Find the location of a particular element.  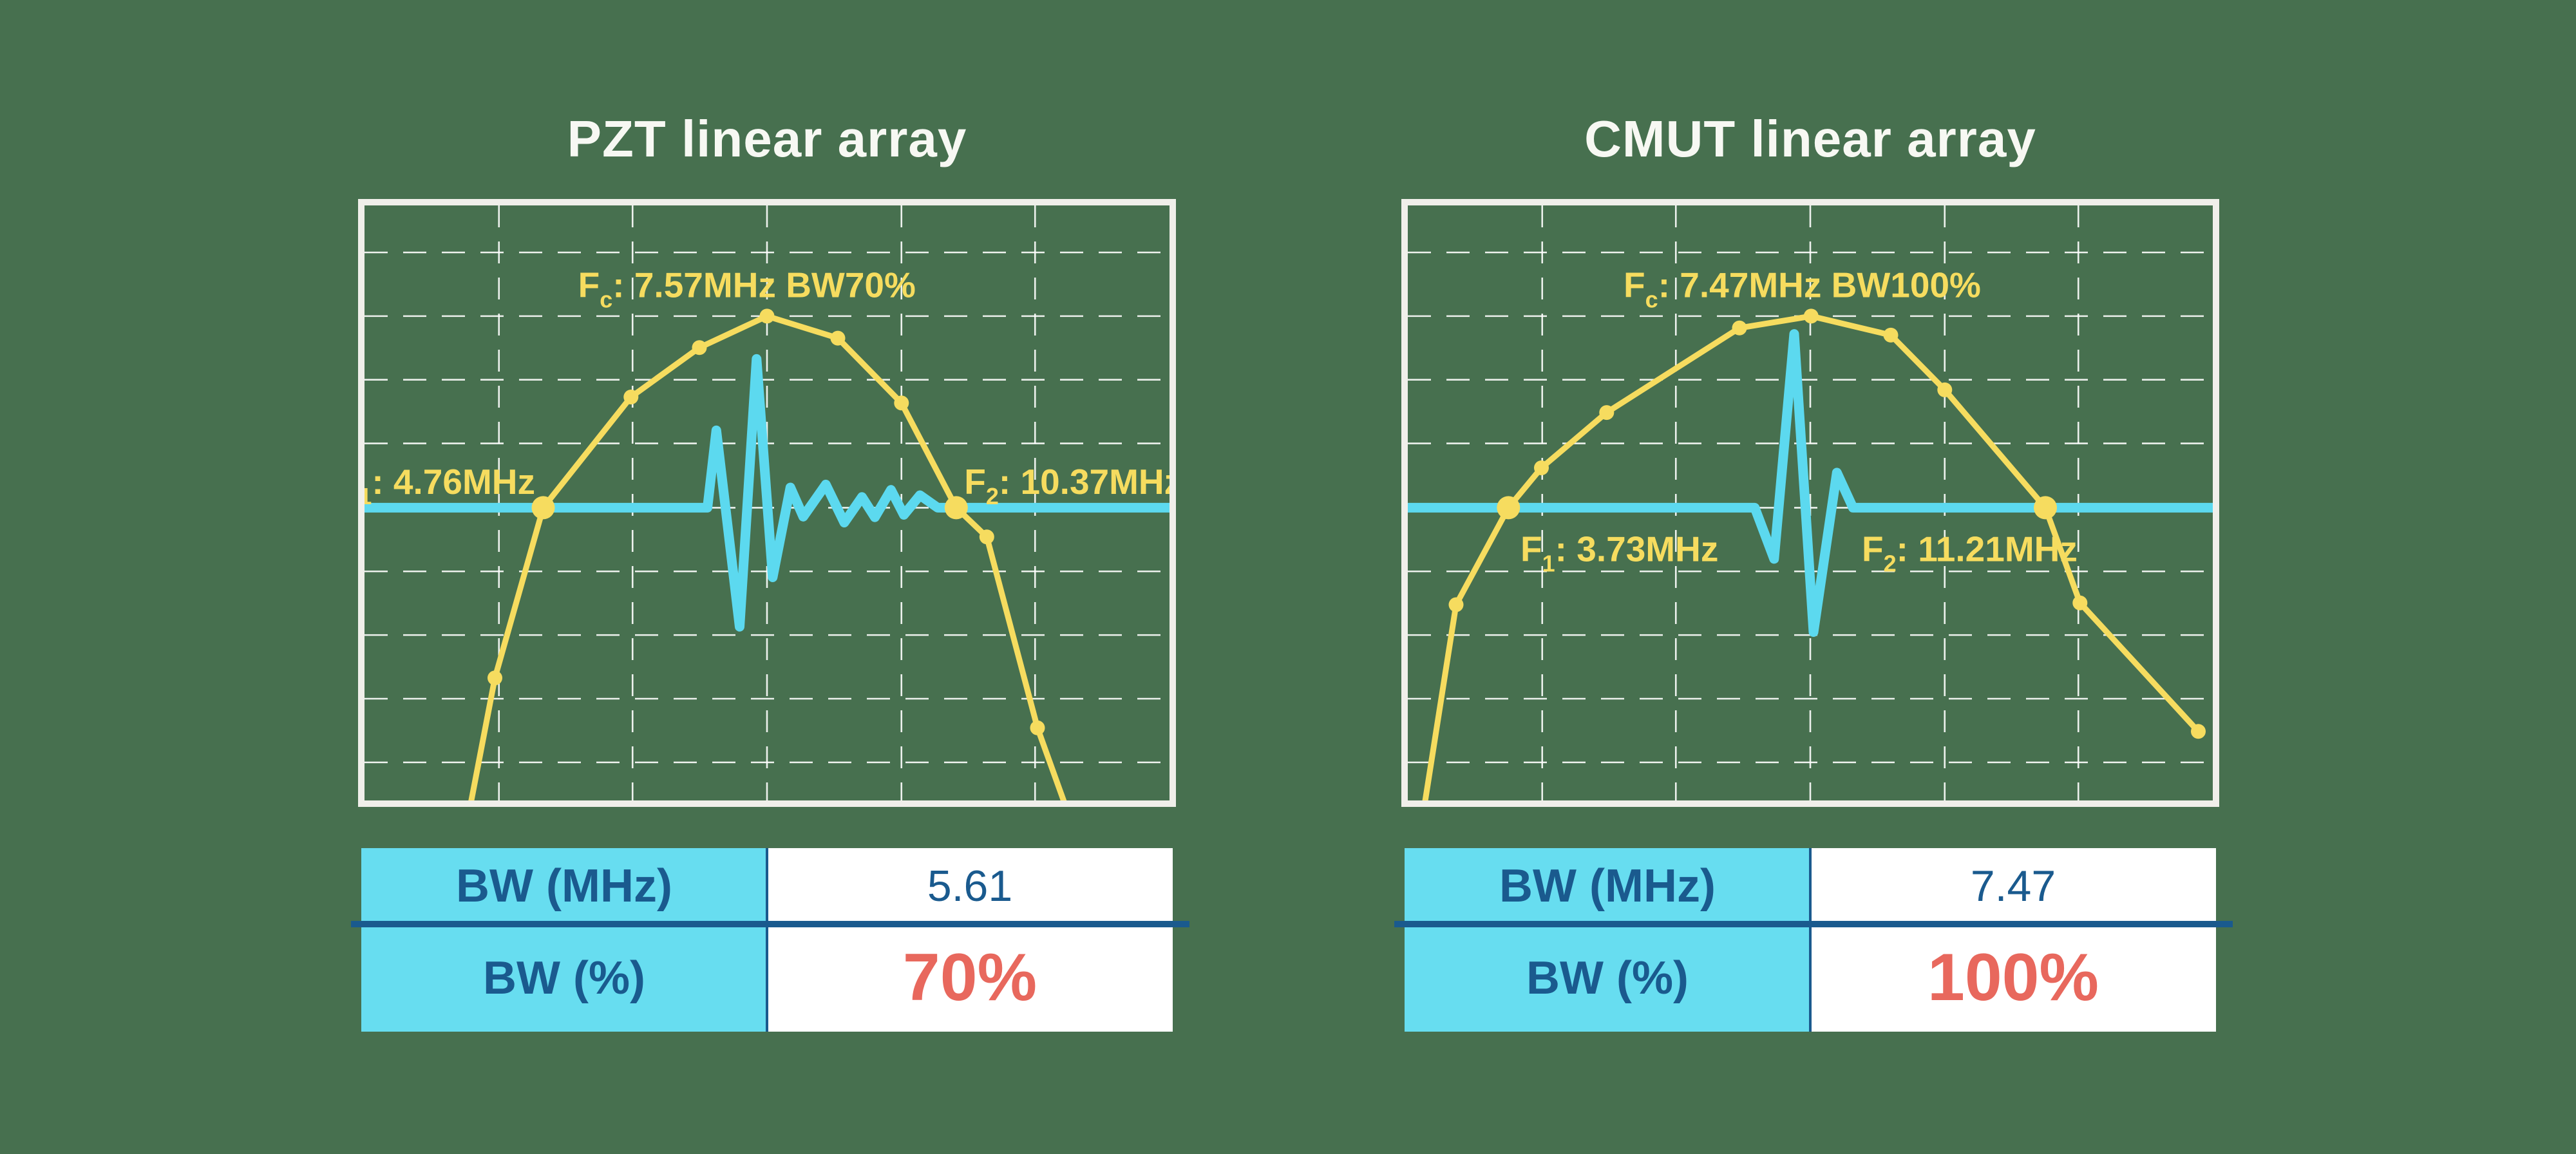

table-value-bw-percent: 100% is located at coordinates (2013, 978).